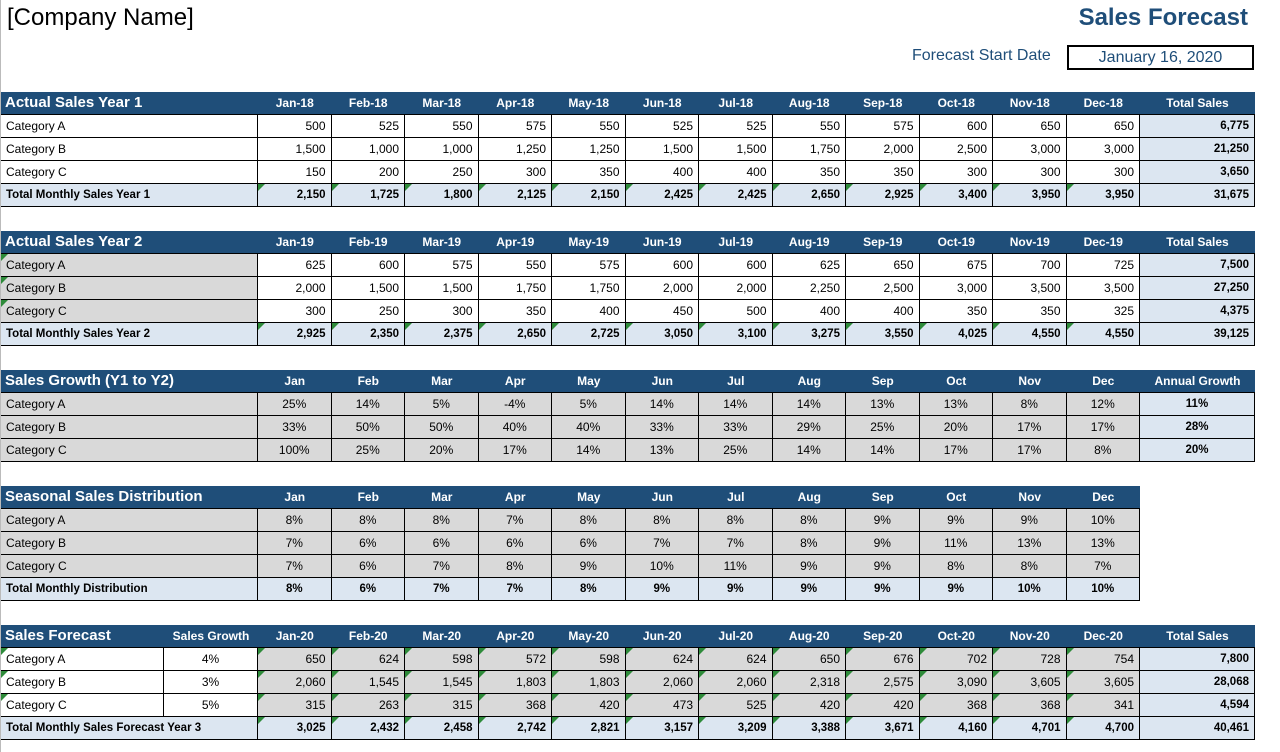 This screenshot has height=752, width=1280. Describe the element at coordinates (736, 381) in the screenshot. I see `column-header: Jul` at that location.